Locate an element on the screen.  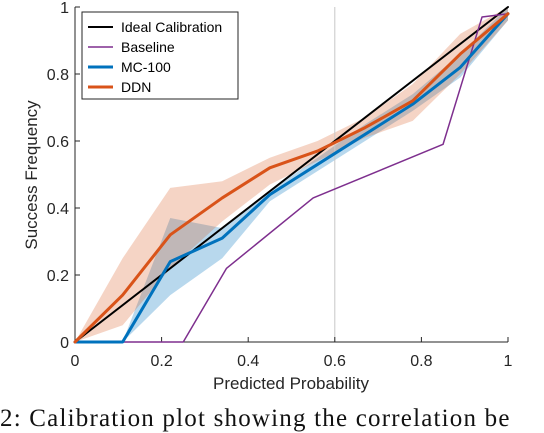
legend-label: Baseline is located at coordinates (148, 47).